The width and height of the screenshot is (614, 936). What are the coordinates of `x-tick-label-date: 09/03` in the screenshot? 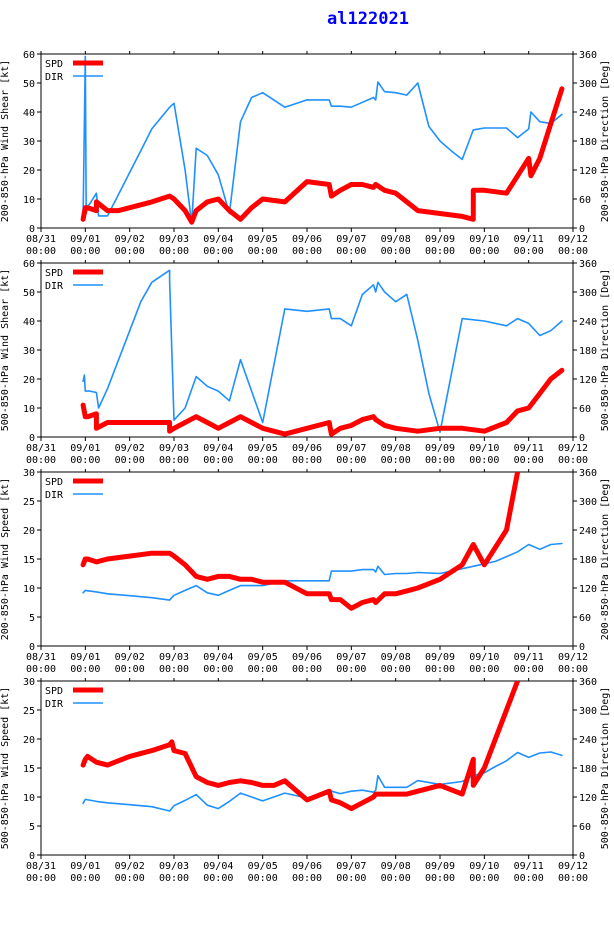 It's located at (174, 239).